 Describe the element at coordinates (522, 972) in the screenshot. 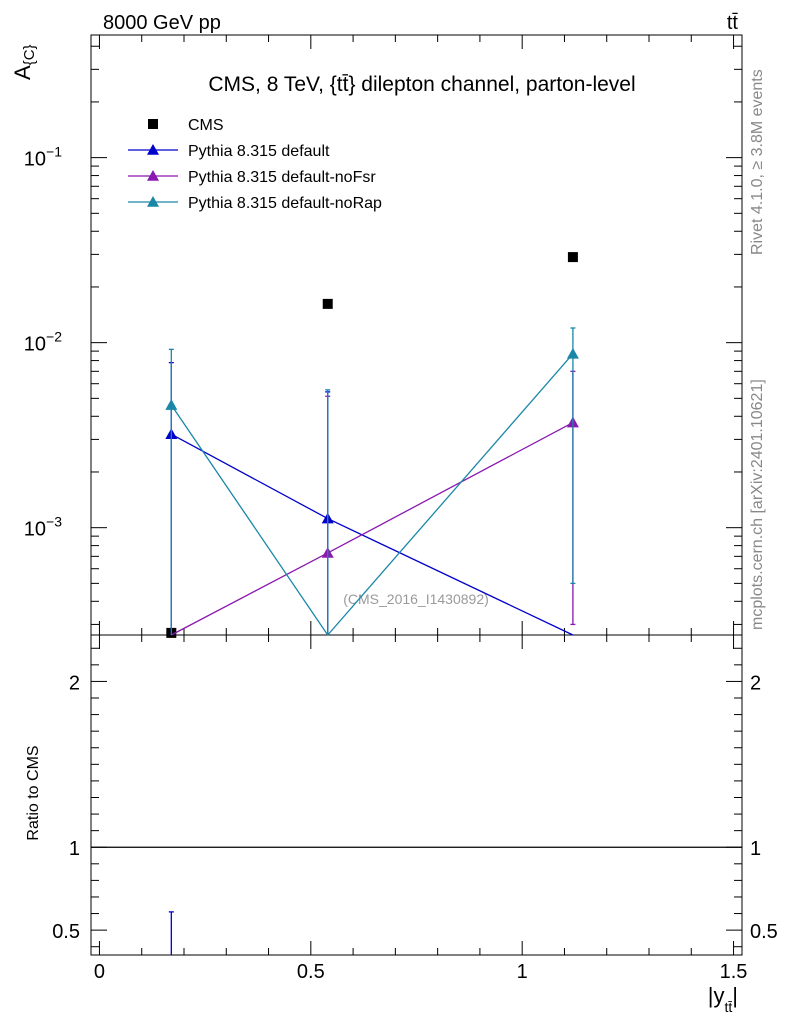

I see `x-tick-label: 1` at that location.